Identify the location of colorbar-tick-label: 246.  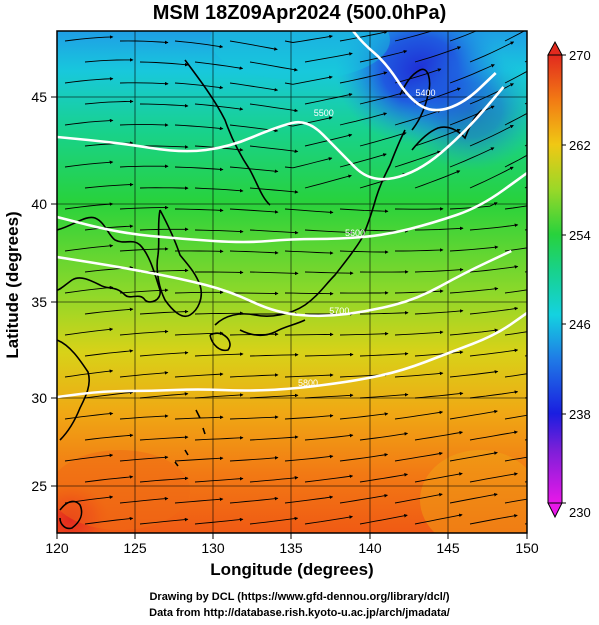
(580, 324).